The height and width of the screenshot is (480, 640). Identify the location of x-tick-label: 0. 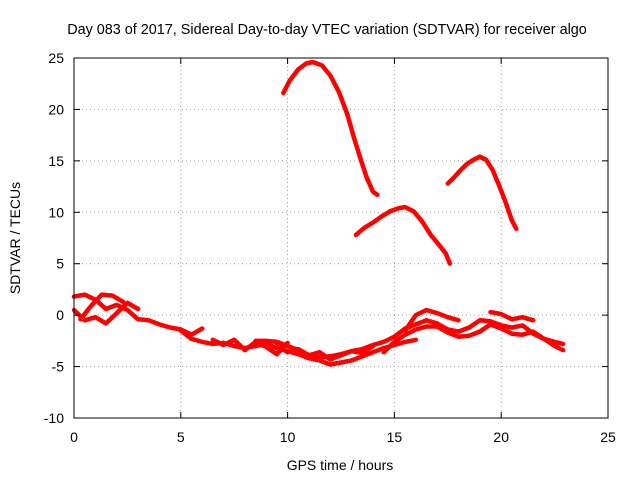
(74, 437).